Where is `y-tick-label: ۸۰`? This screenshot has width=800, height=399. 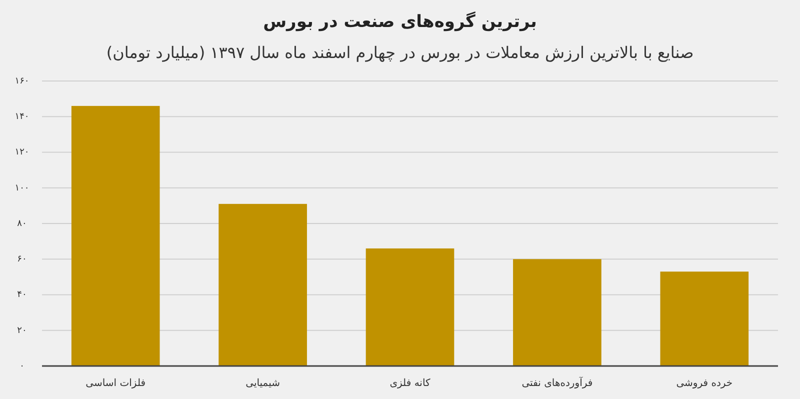 y-tick-label: ۸۰ is located at coordinates (22, 223).